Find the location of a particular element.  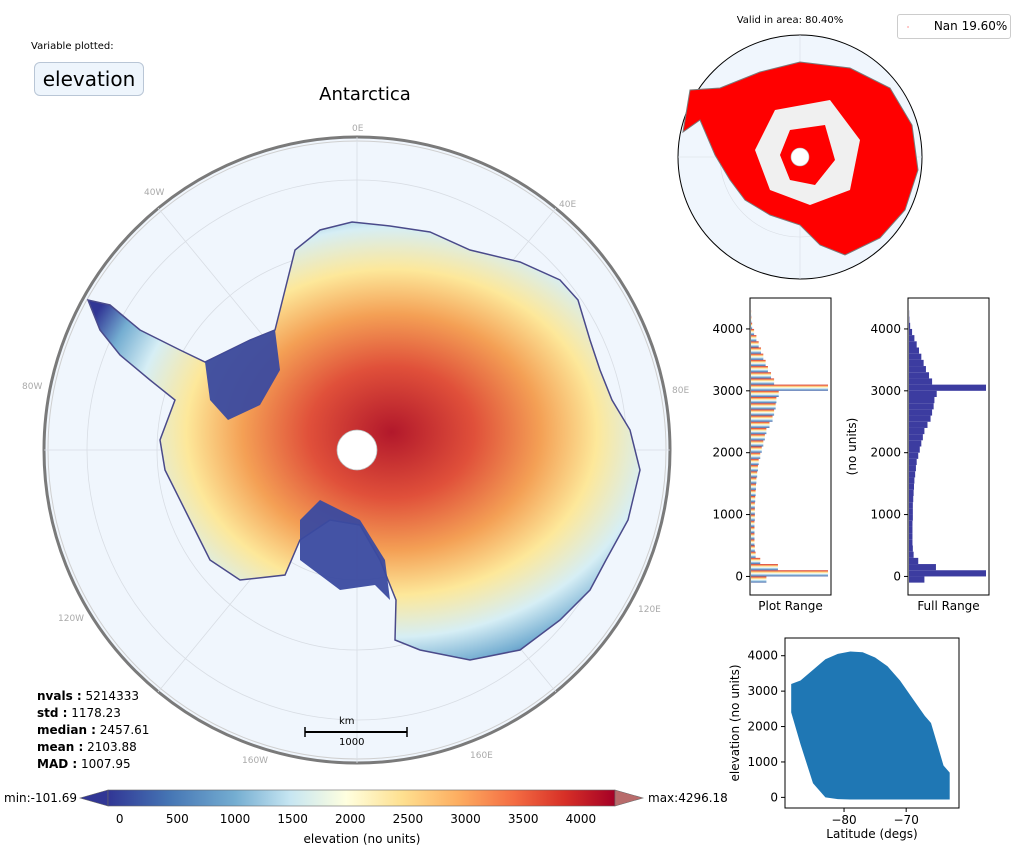

lon-label-160w: 160W is located at coordinates (255, 761).